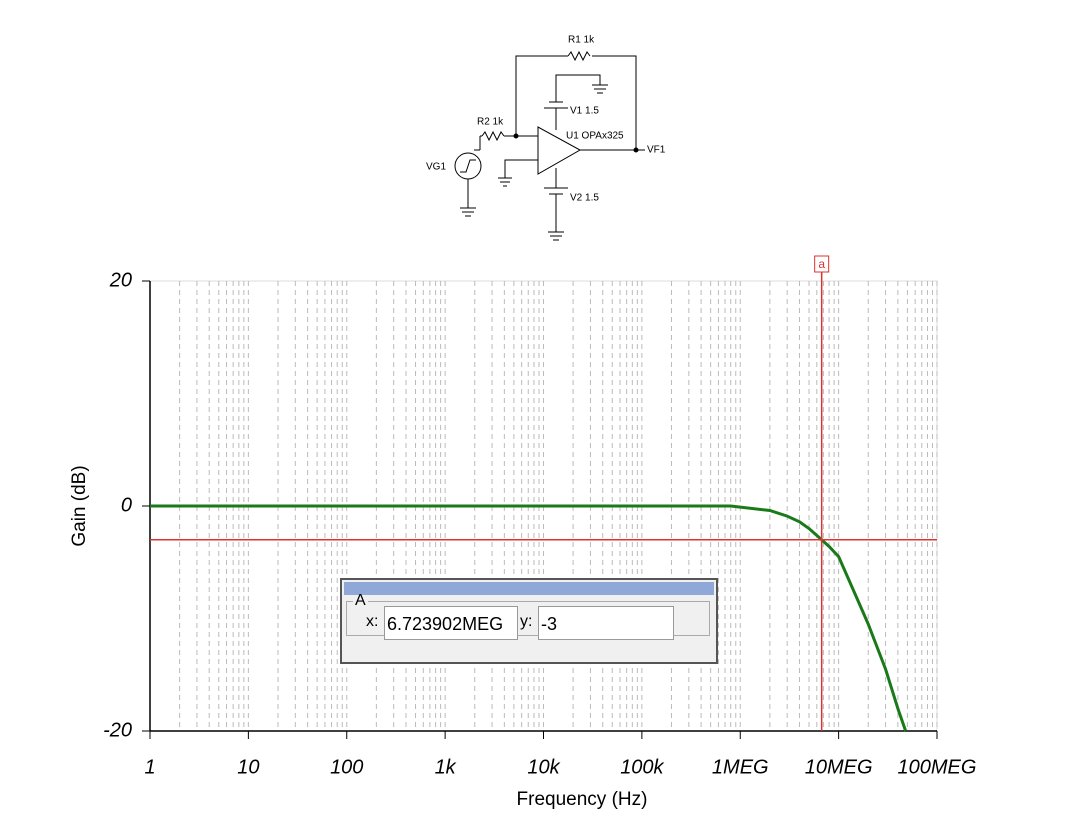 This screenshot has width=1080, height=828. Describe the element at coordinates (526, 621) in the screenshot. I see `y-label: y:` at that location.